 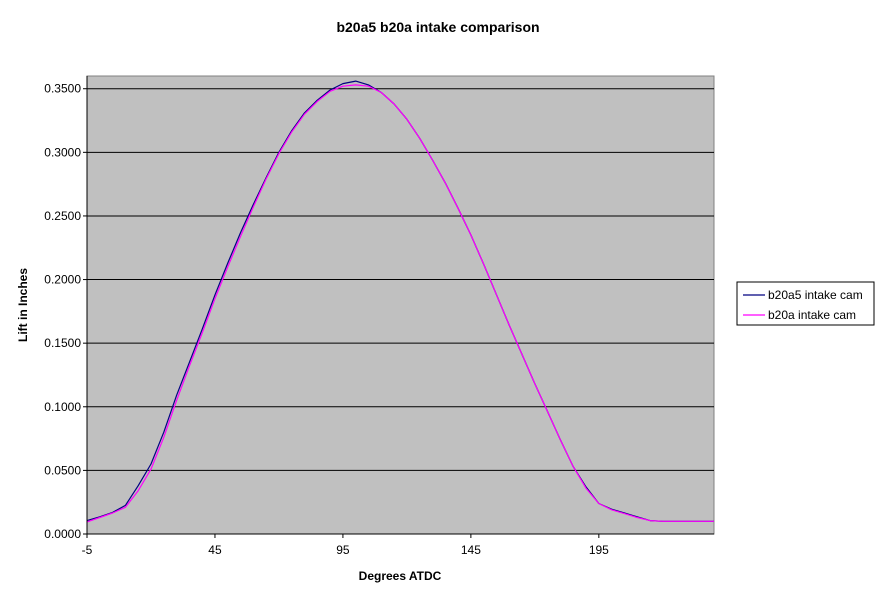 I want to click on x-tick-label: 95, so click(x=343, y=550).